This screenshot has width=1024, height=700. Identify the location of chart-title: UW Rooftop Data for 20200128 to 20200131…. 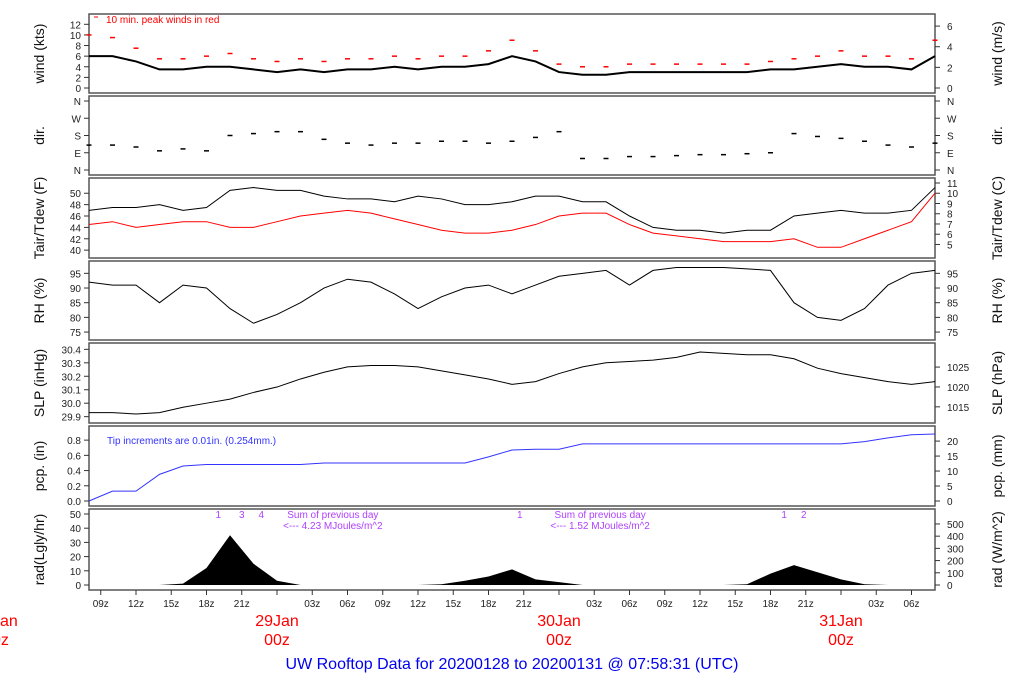
(512, 664).